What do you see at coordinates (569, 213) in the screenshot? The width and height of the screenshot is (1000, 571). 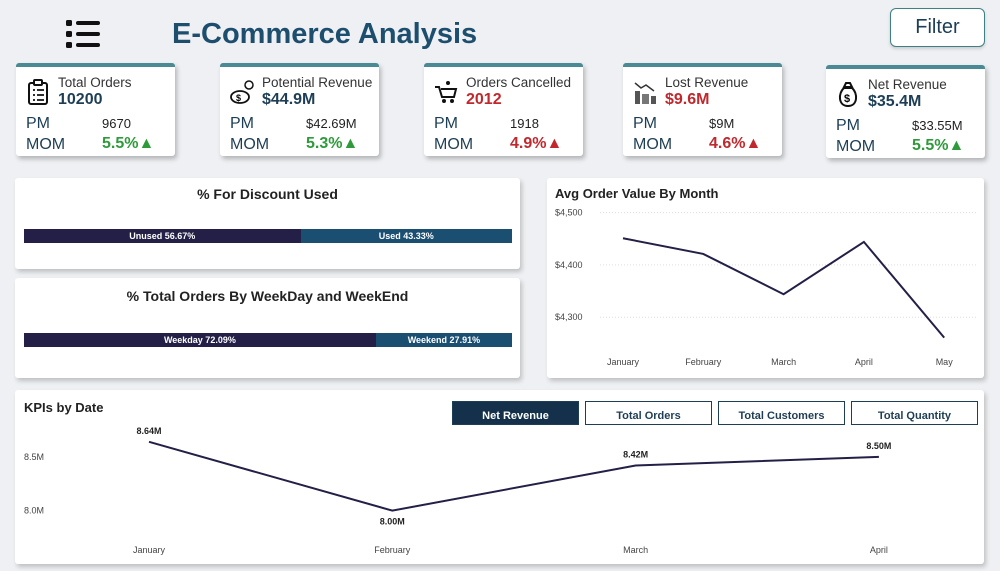 I see `y-tick-label: $4,500` at bounding box center [569, 213].